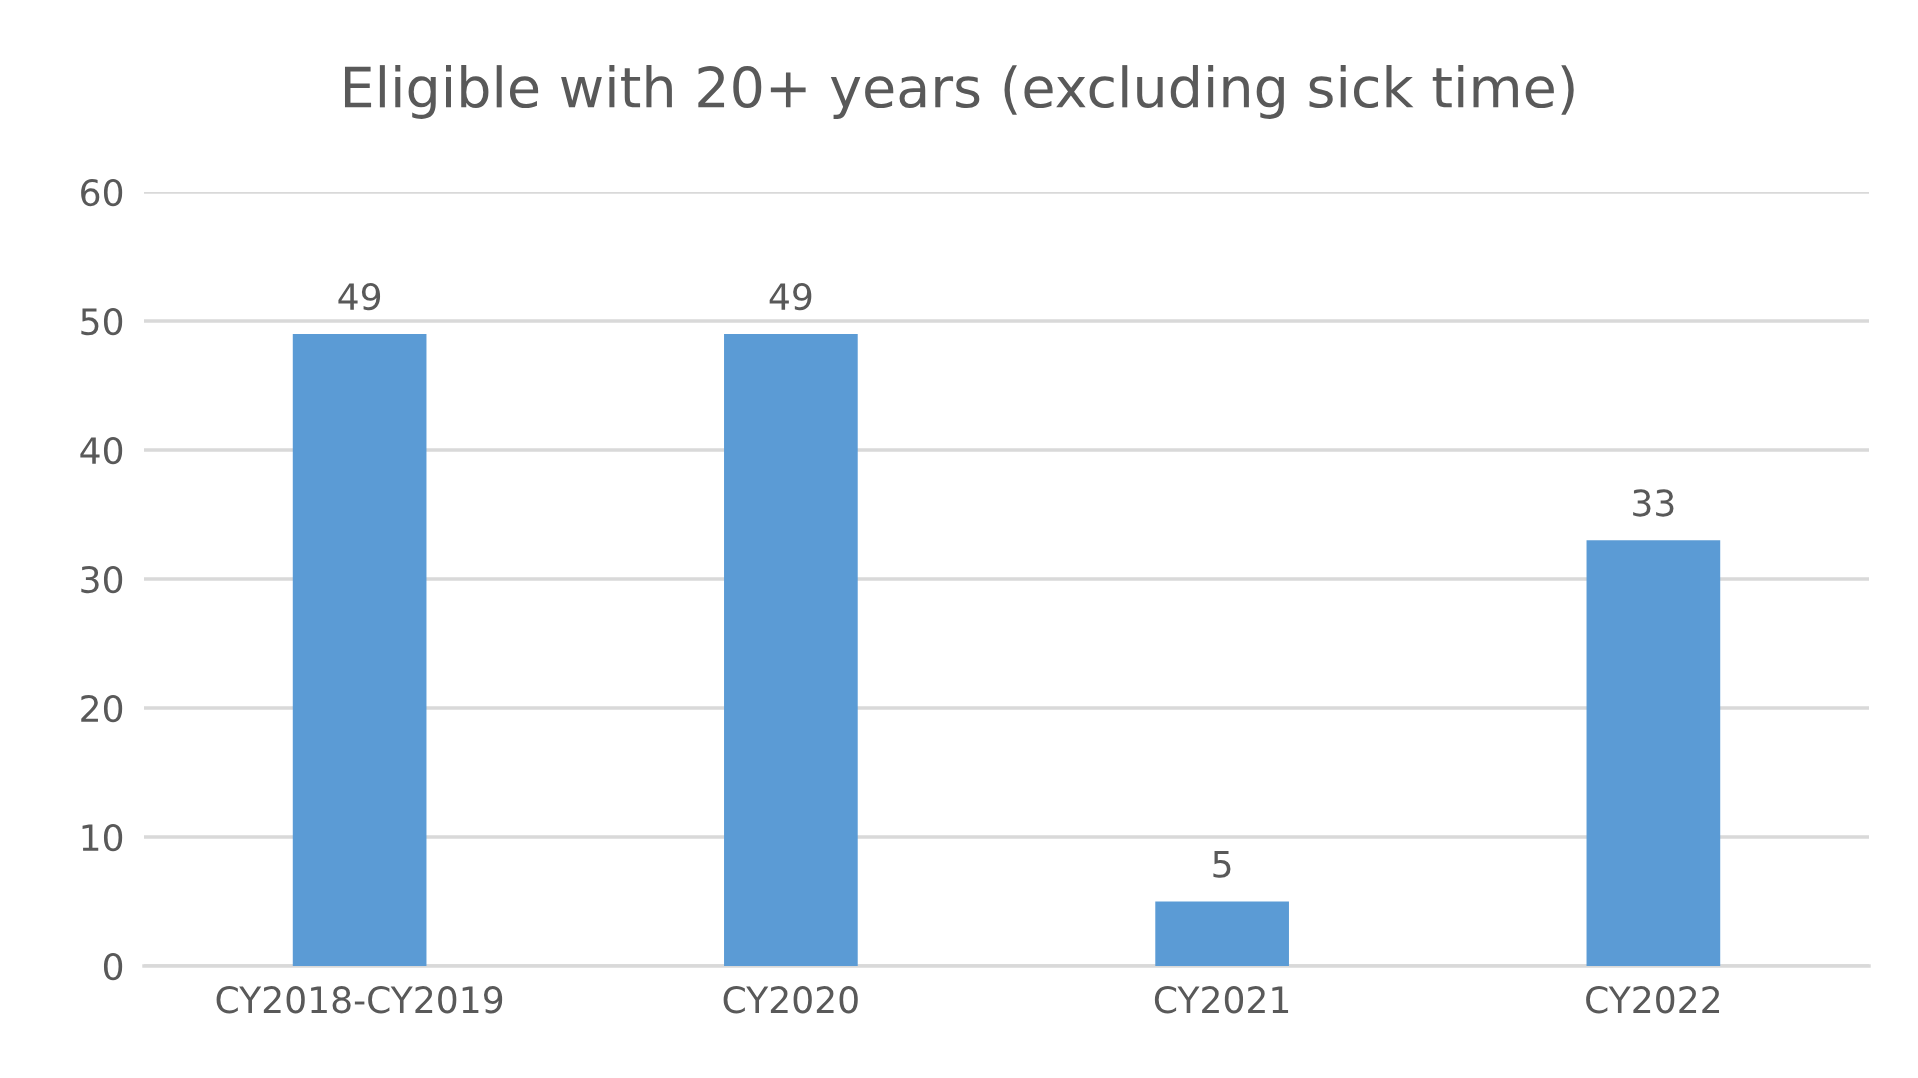 This screenshot has width=1918, height=1078. I want to click on y-tick-label: 30, so click(102, 579).